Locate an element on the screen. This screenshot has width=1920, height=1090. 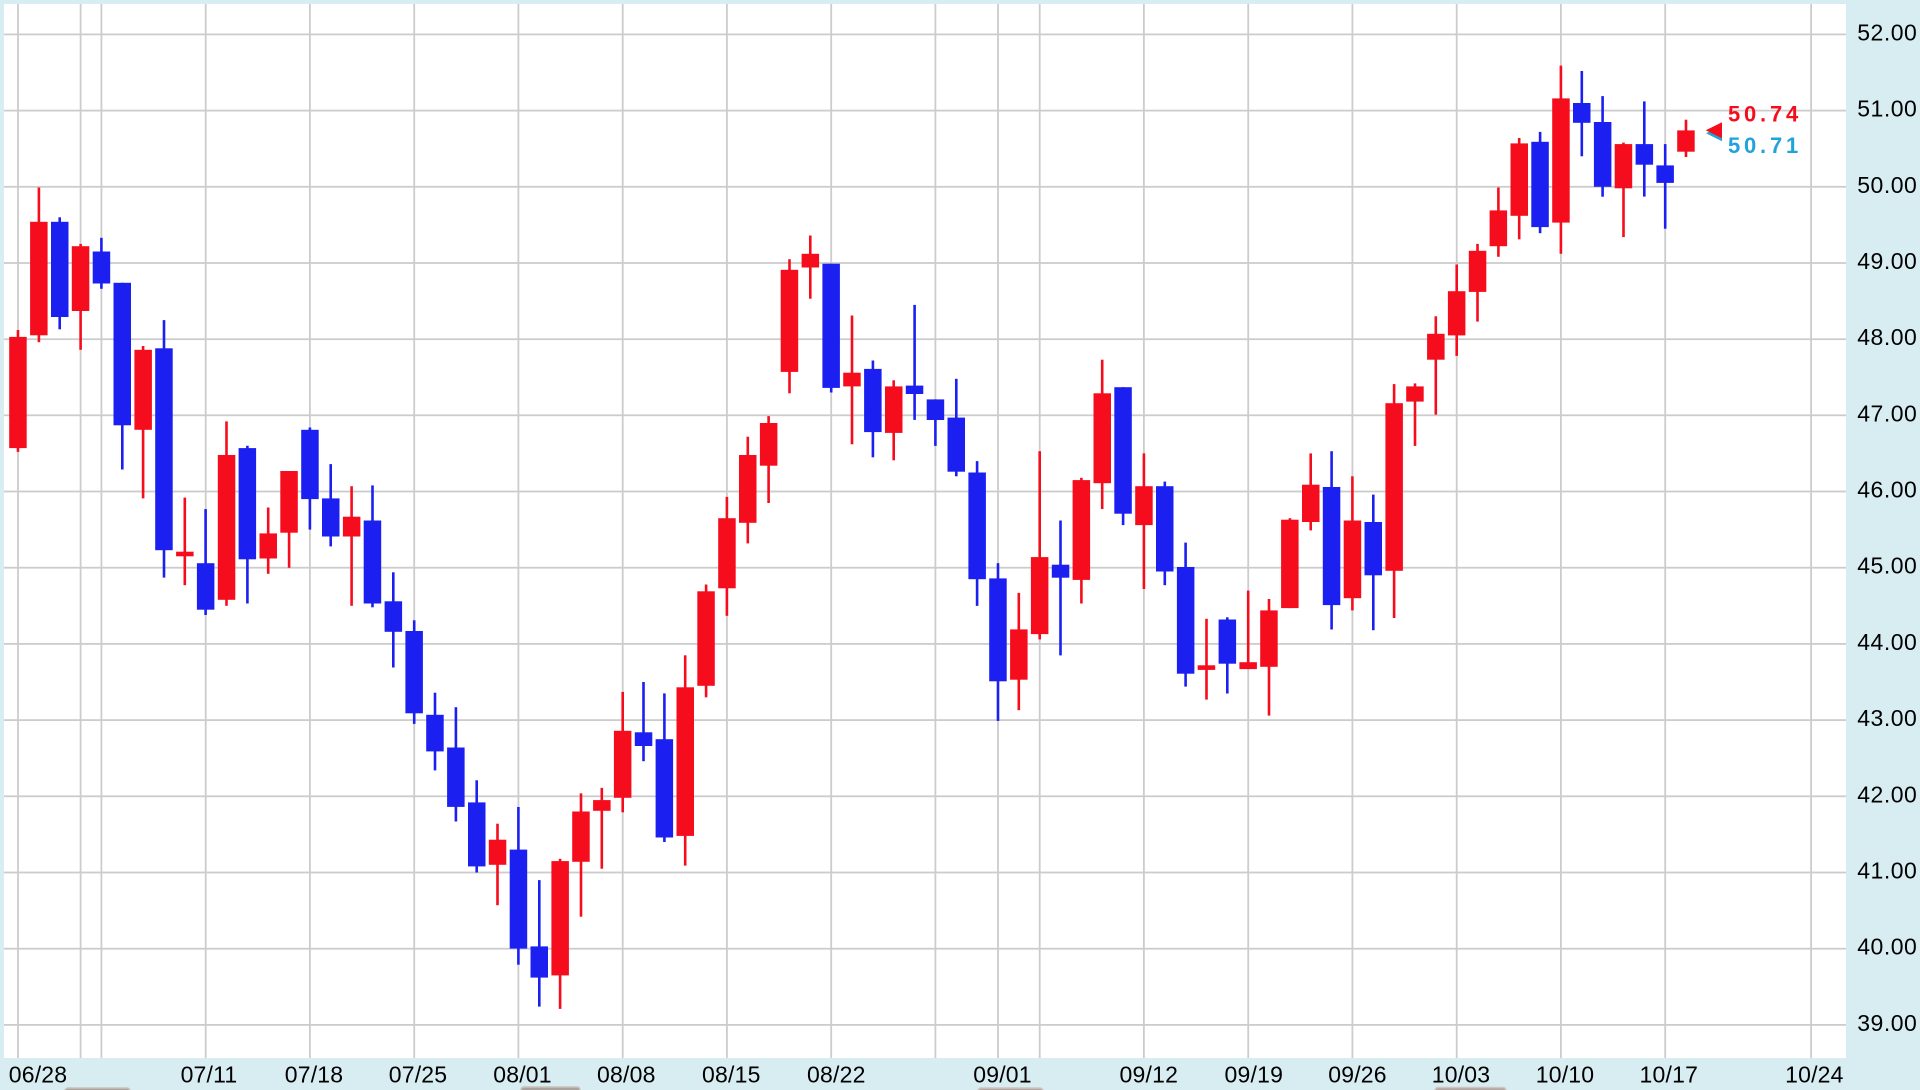
svg-text: 10/10 is located at coordinates (1565, 1075).